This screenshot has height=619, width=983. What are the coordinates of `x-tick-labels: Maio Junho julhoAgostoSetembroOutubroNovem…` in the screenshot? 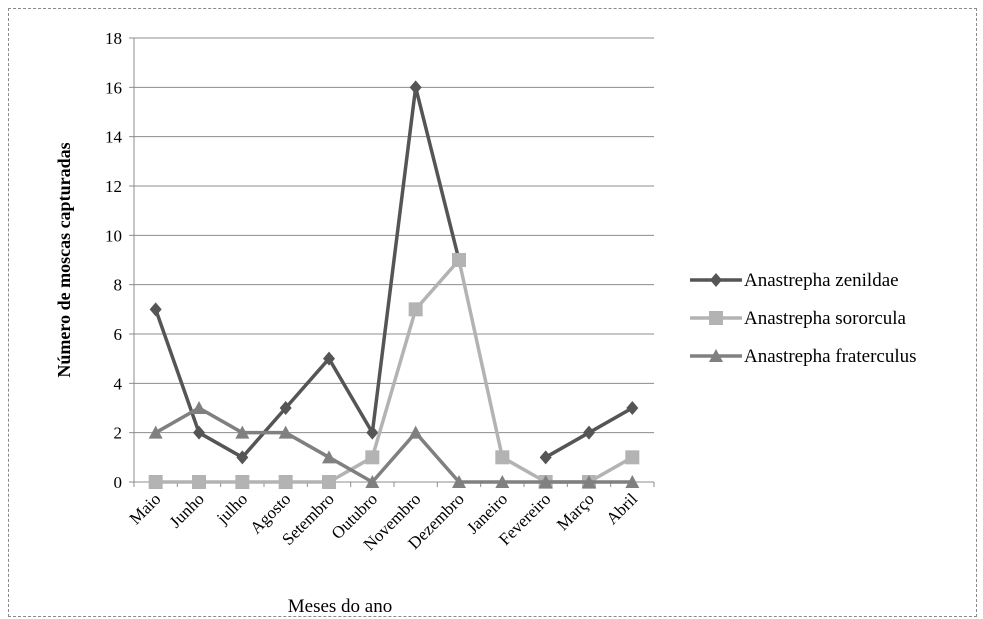 It's located at (384, 521).